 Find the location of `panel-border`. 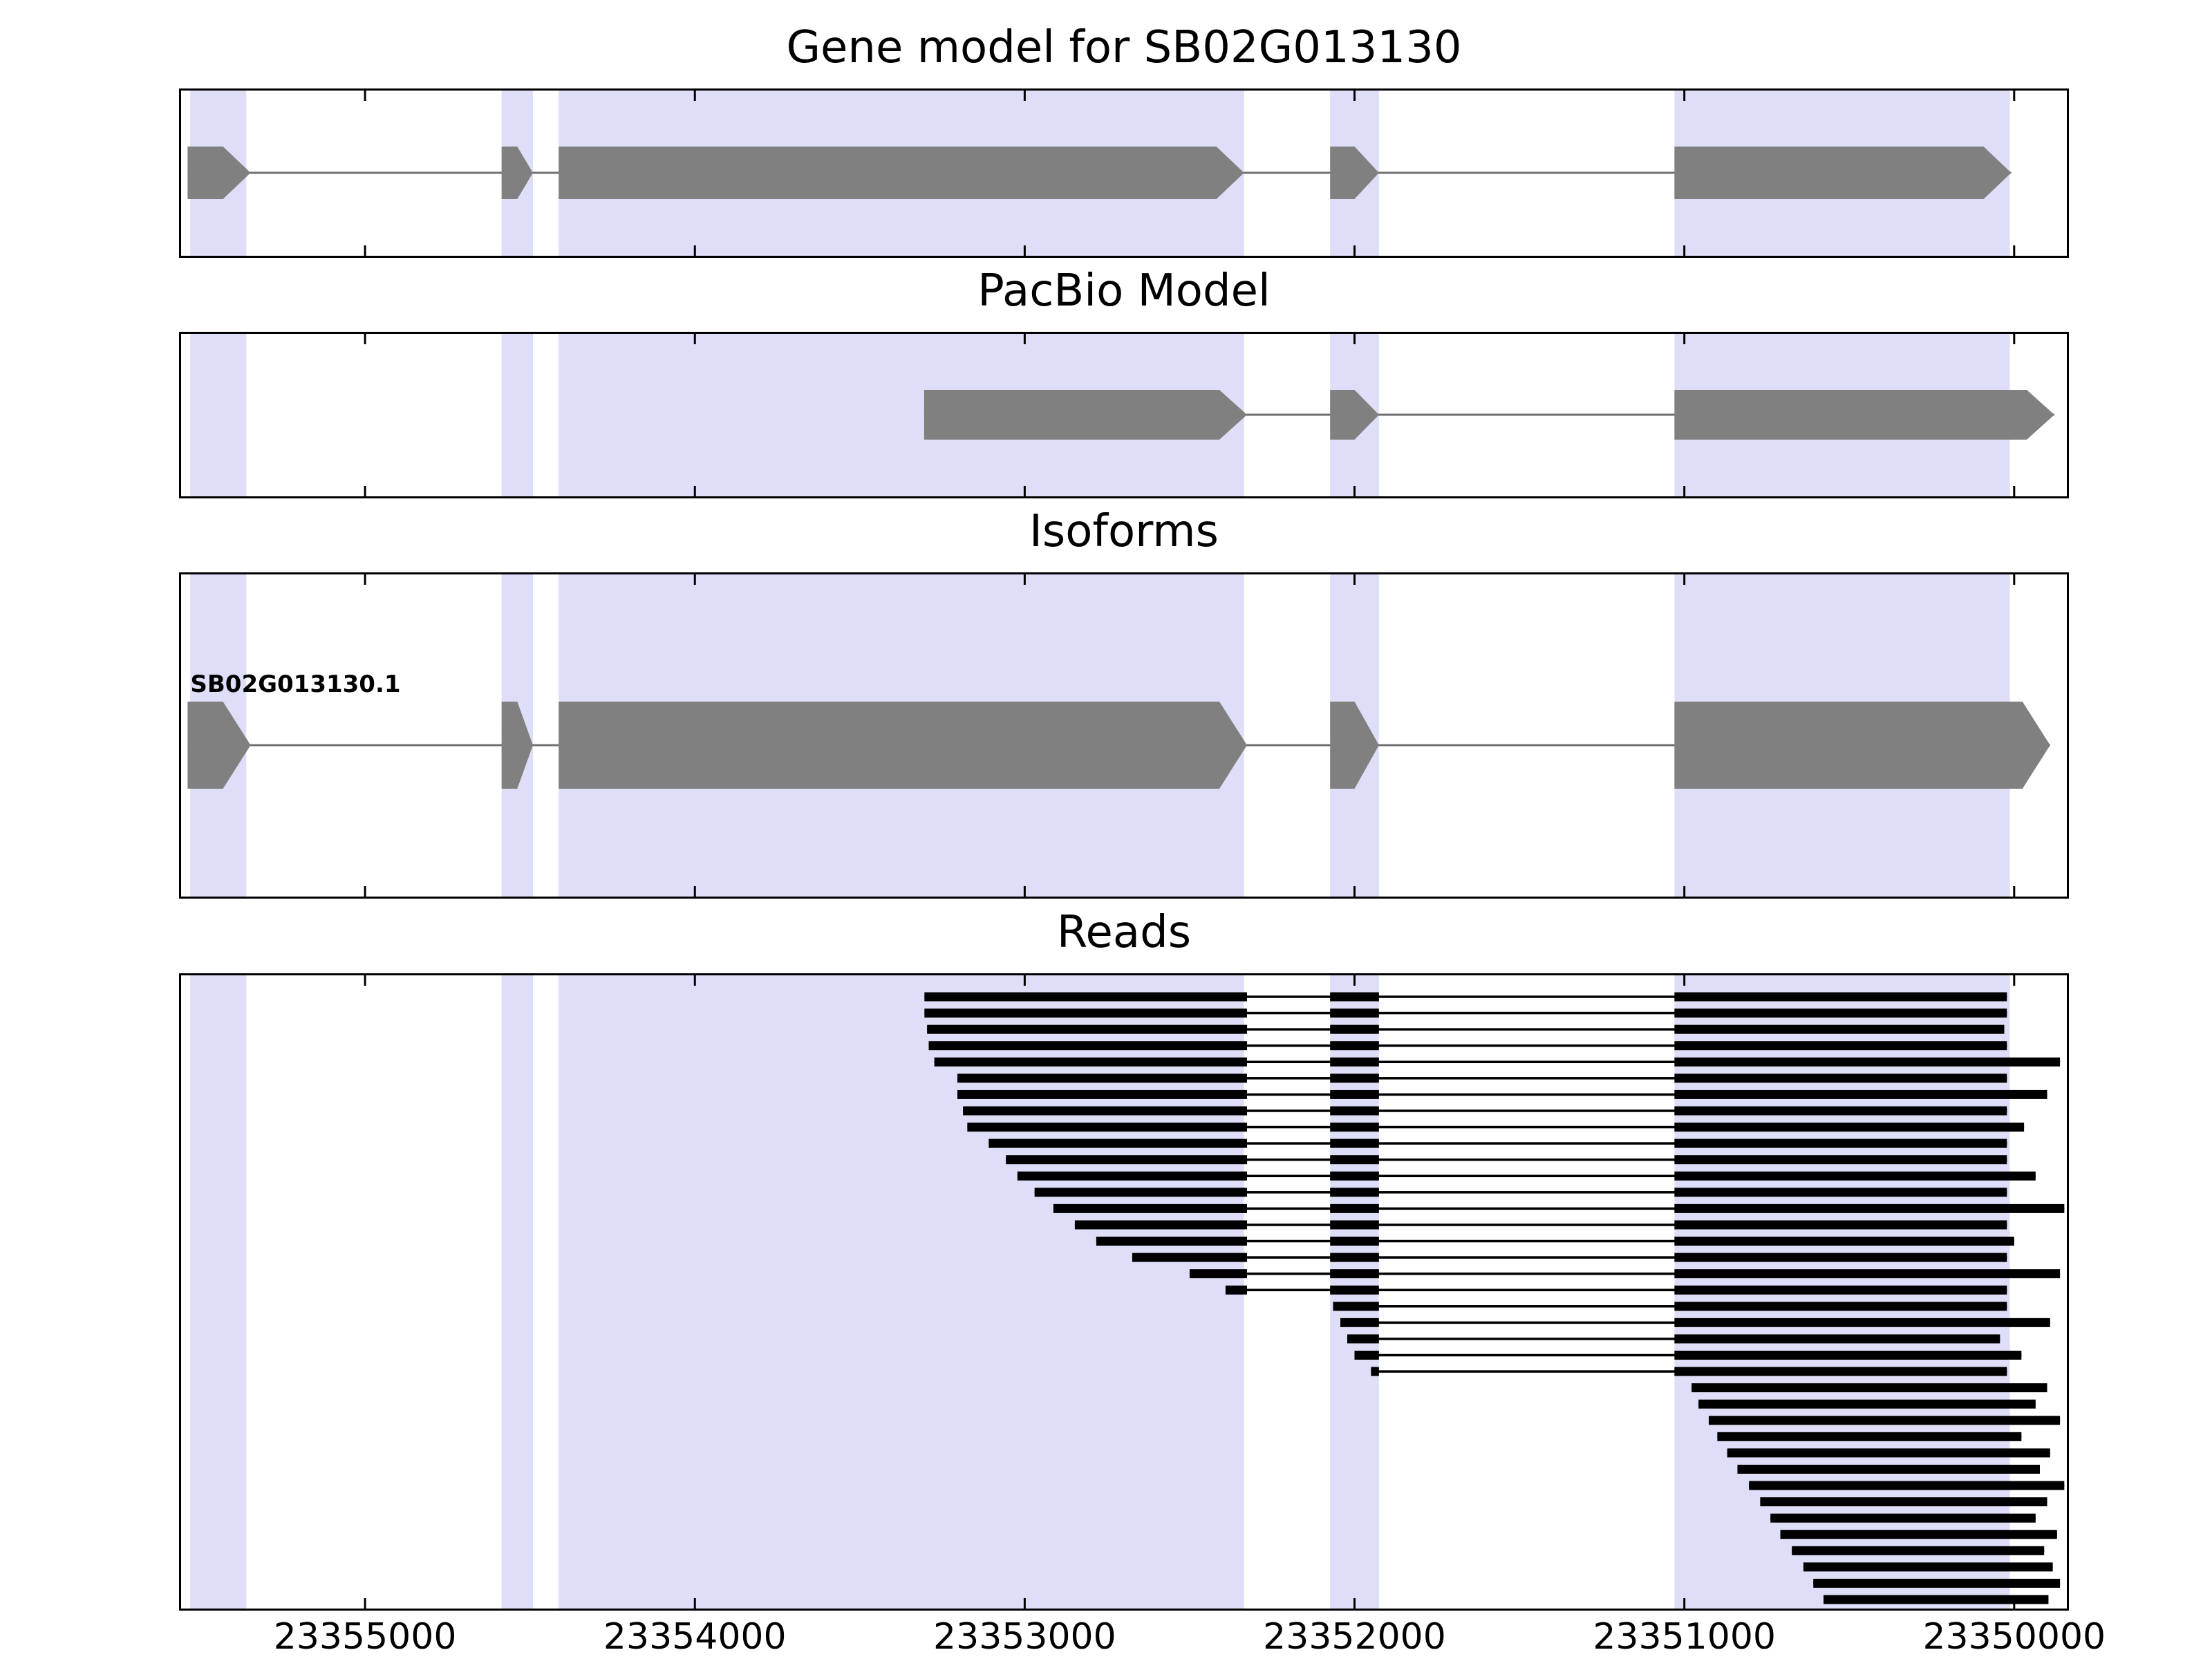

panel-border is located at coordinates (1124, 173).